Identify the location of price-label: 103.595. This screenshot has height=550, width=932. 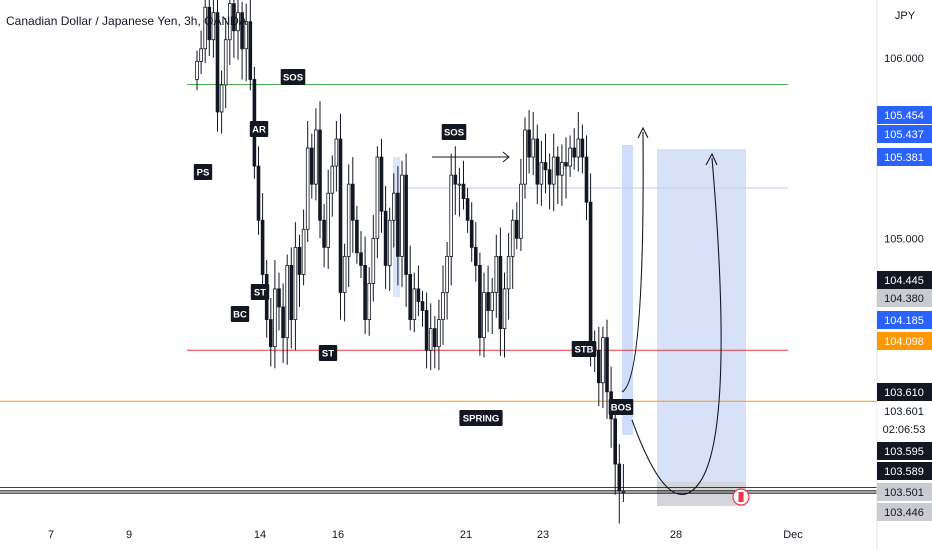
(904, 452).